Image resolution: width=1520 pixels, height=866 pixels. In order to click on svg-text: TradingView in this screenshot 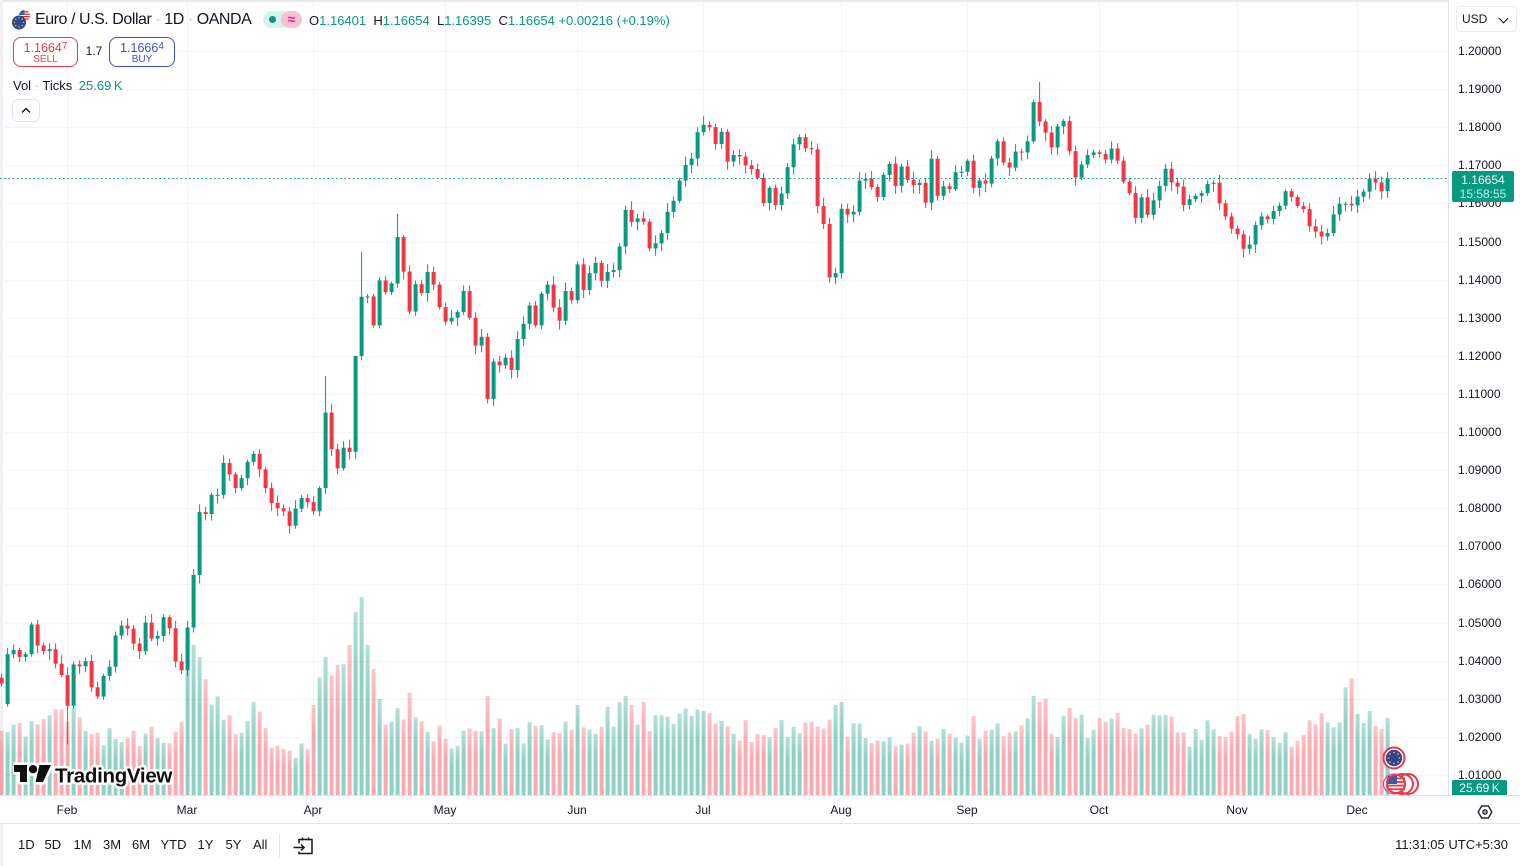, I will do `click(113, 776)`.